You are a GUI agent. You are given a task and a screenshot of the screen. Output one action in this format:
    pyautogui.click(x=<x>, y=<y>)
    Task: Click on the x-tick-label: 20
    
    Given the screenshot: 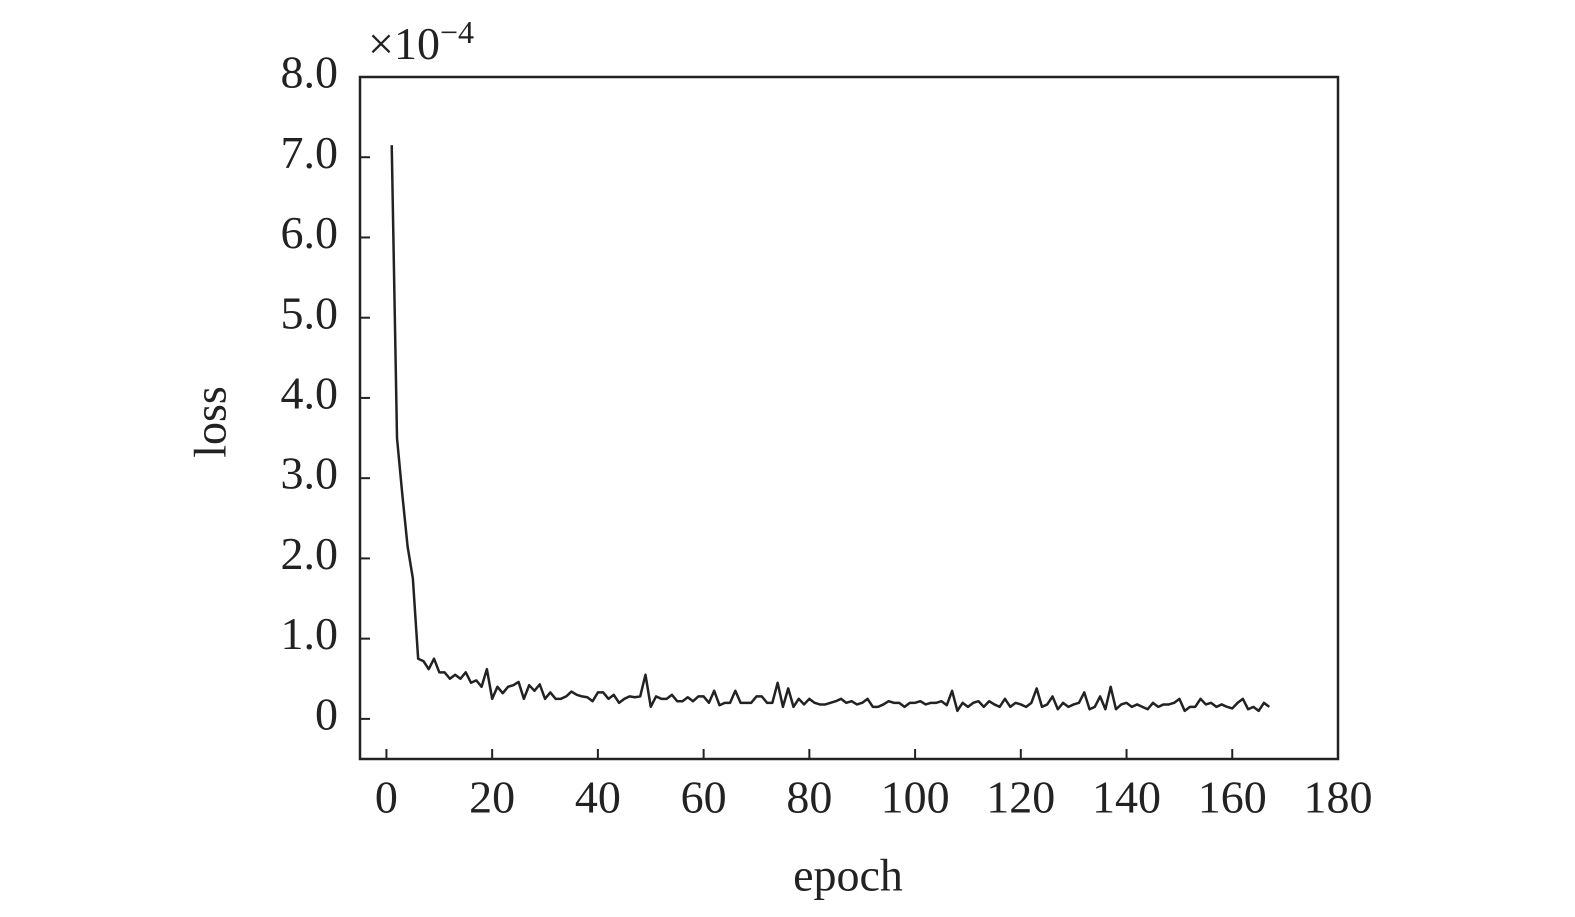 What is the action you would take?
    pyautogui.click(x=492, y=797)
    